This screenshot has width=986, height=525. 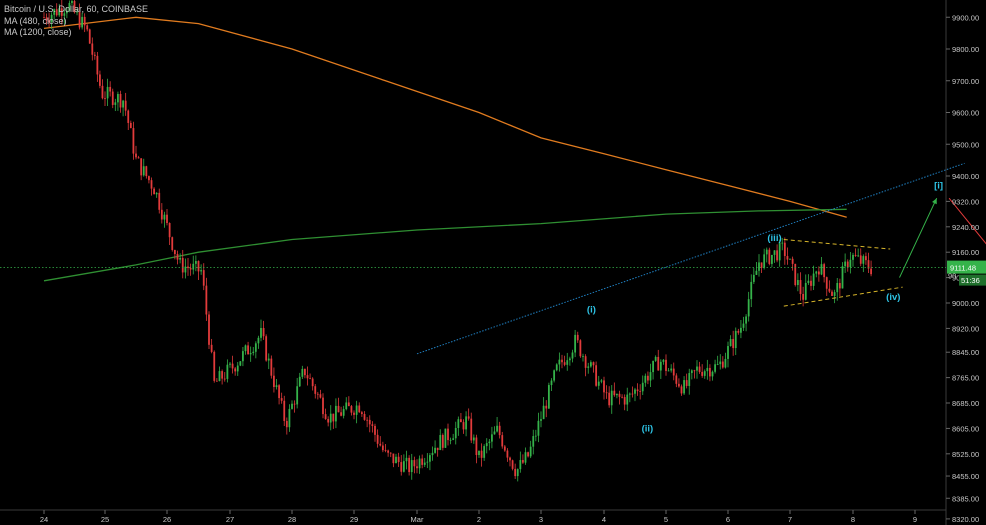 I want to click on symbol-title: Bitcoin / U.S. Dollar, 60, COINBASE, so click(x=76, y=9).